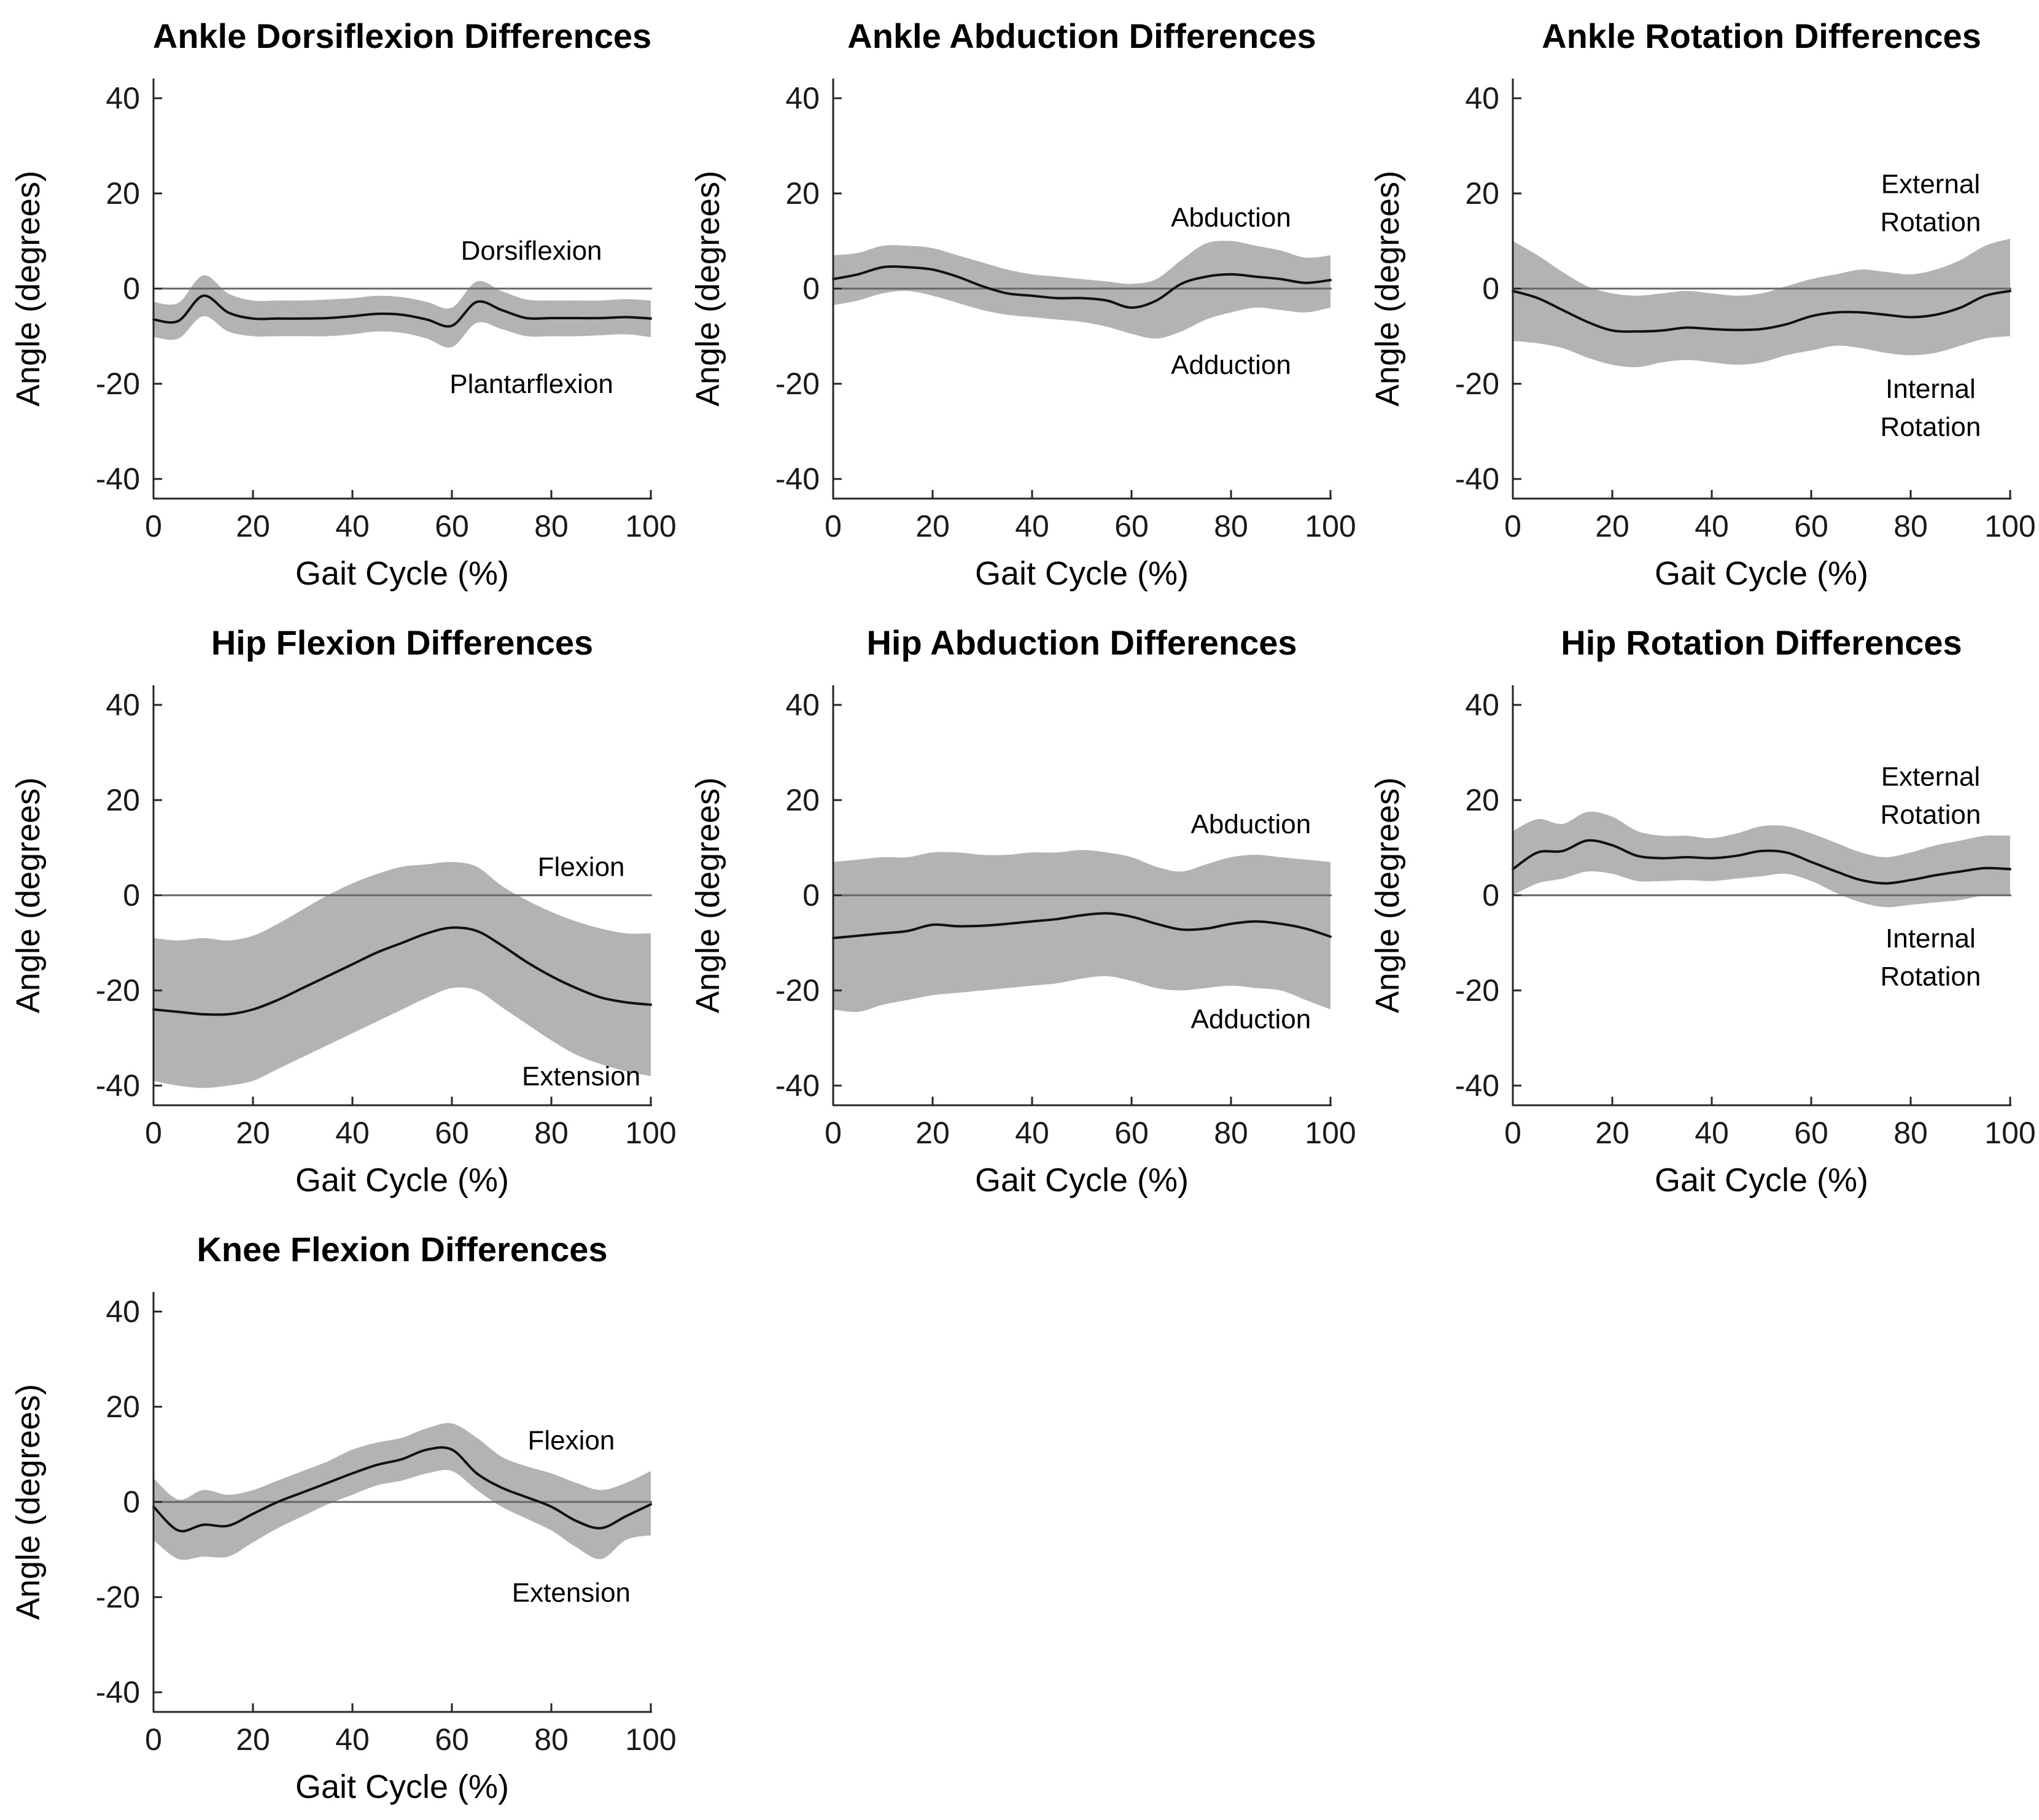 This screenshot has width=2039, height=1820. What do you see at coordinates (1699, 1516) in the screenshot?
I see `figure-cell-r3c3` at bounding box center [1699, 1516].